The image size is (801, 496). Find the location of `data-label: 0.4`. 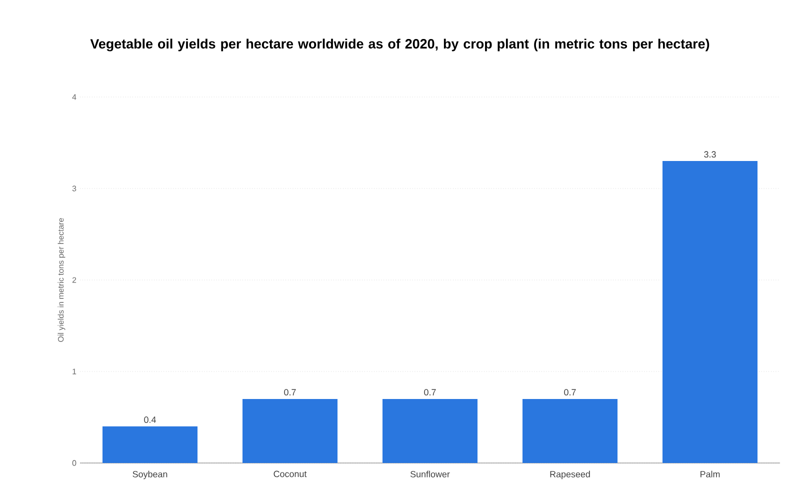

data-label: 0.4 is located at coordinates (150, 419).